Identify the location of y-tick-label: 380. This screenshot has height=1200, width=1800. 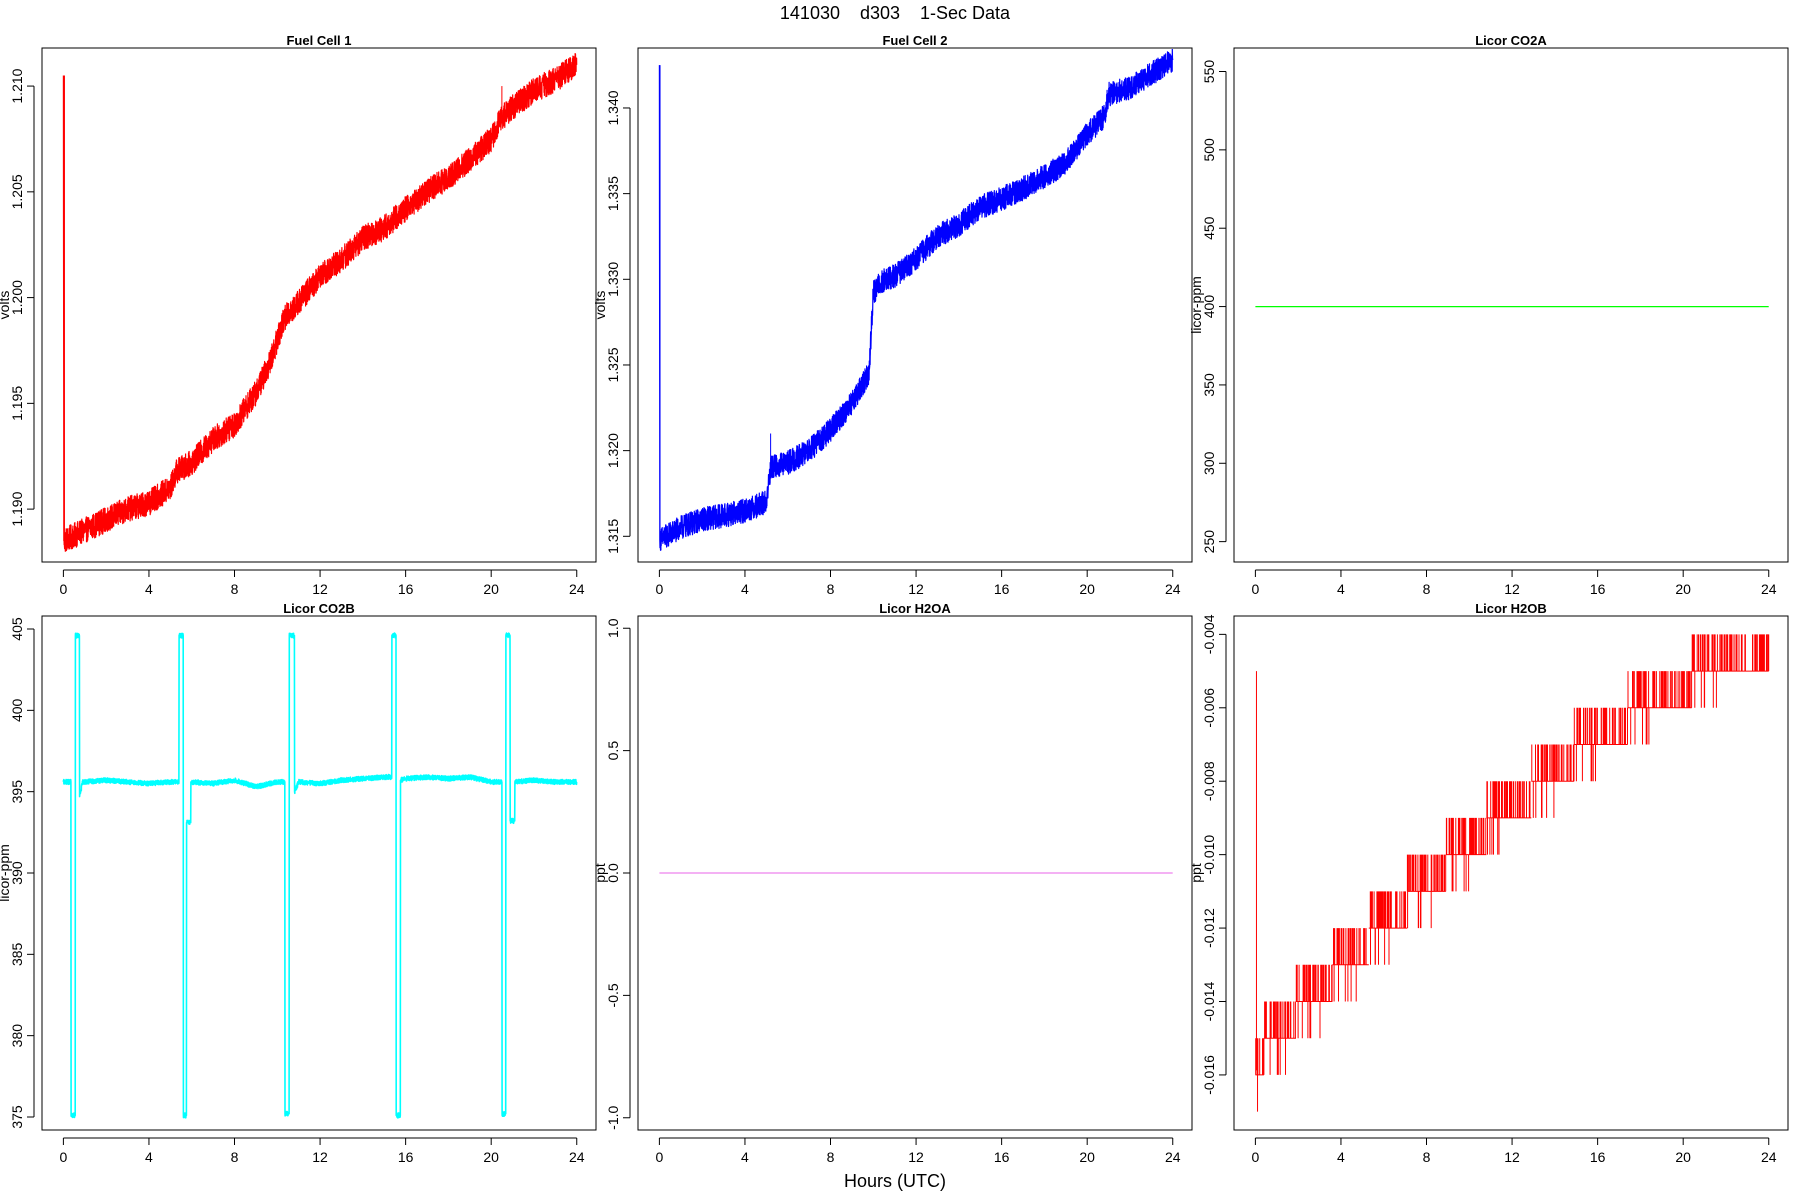
(17, 1036).